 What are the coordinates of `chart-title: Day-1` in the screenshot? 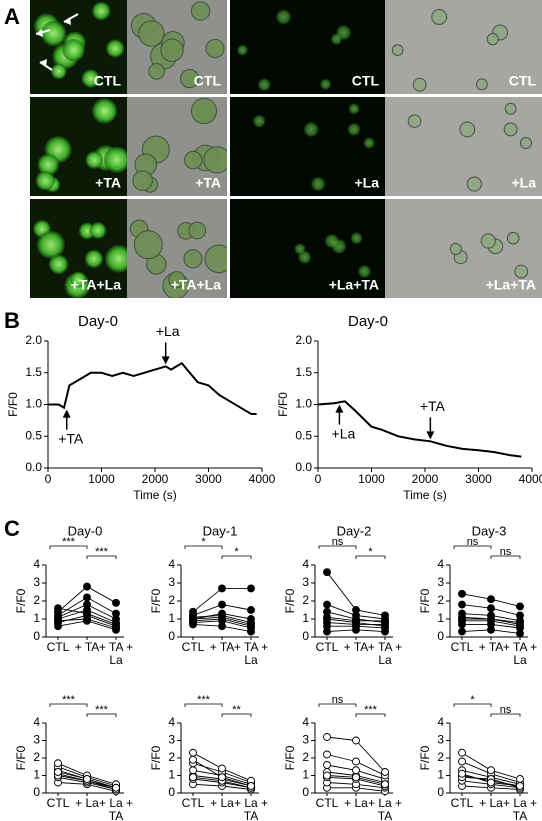 It's located at (220, 530).